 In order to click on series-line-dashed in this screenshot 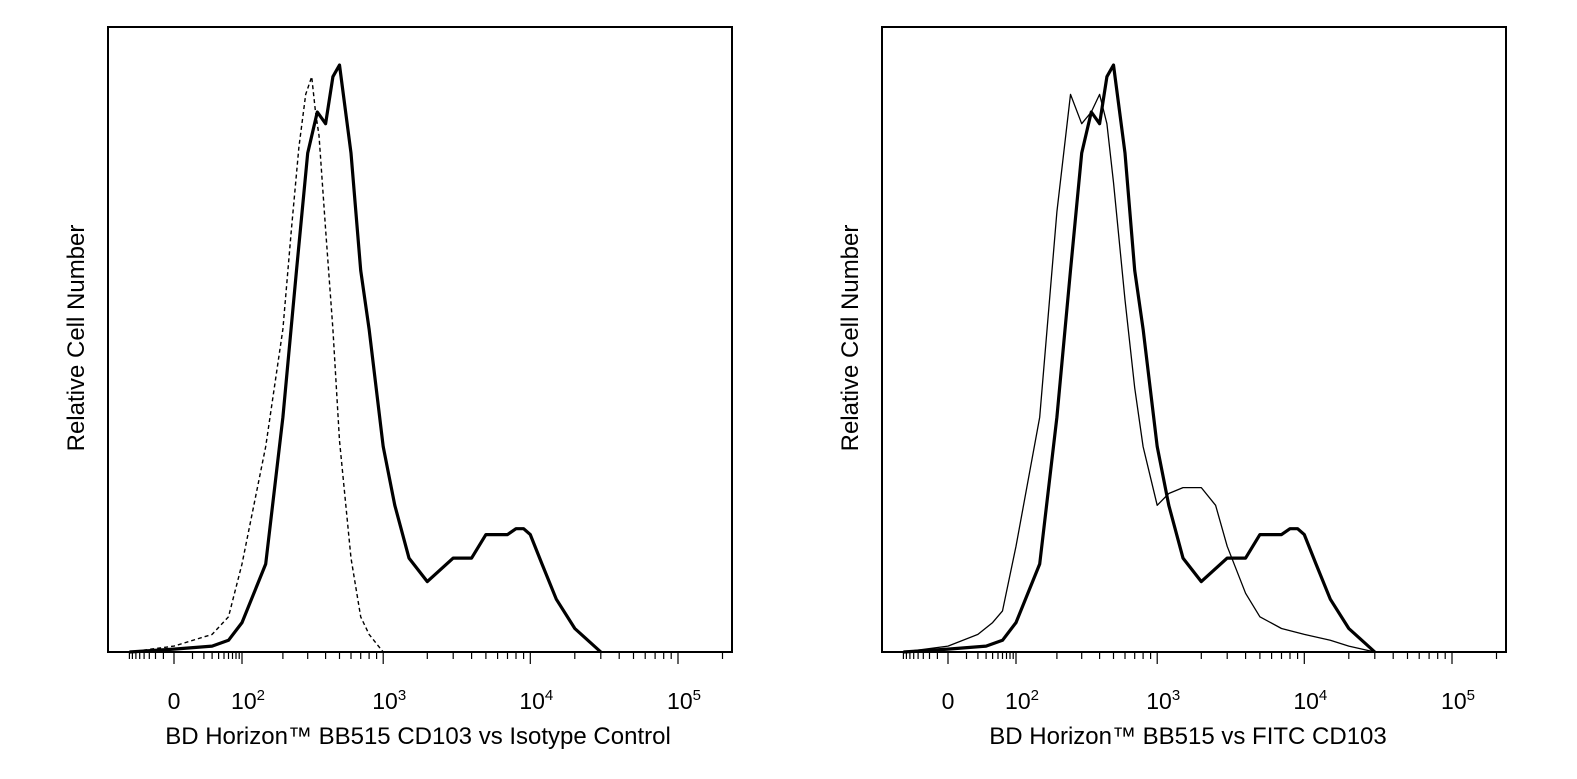, I will do `click(262, 364)`.